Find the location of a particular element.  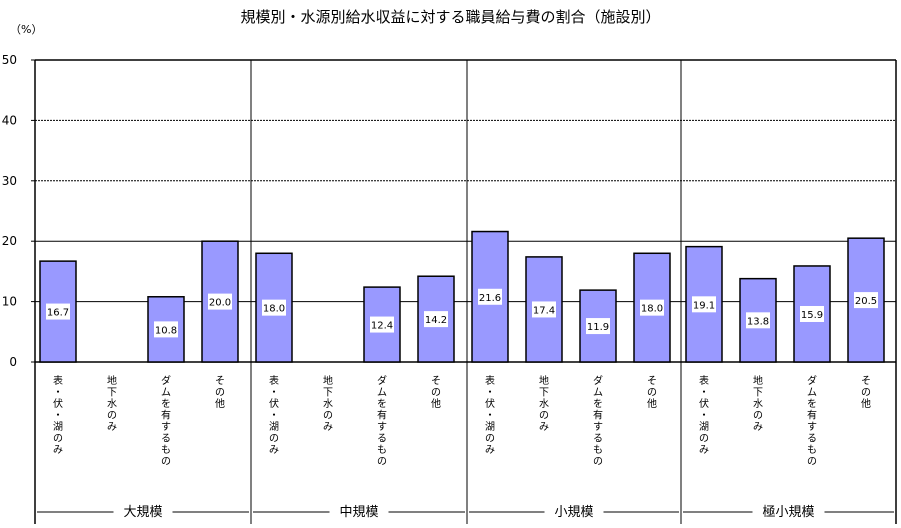

data-label: 10.8 is located at coordinates (166, 330).